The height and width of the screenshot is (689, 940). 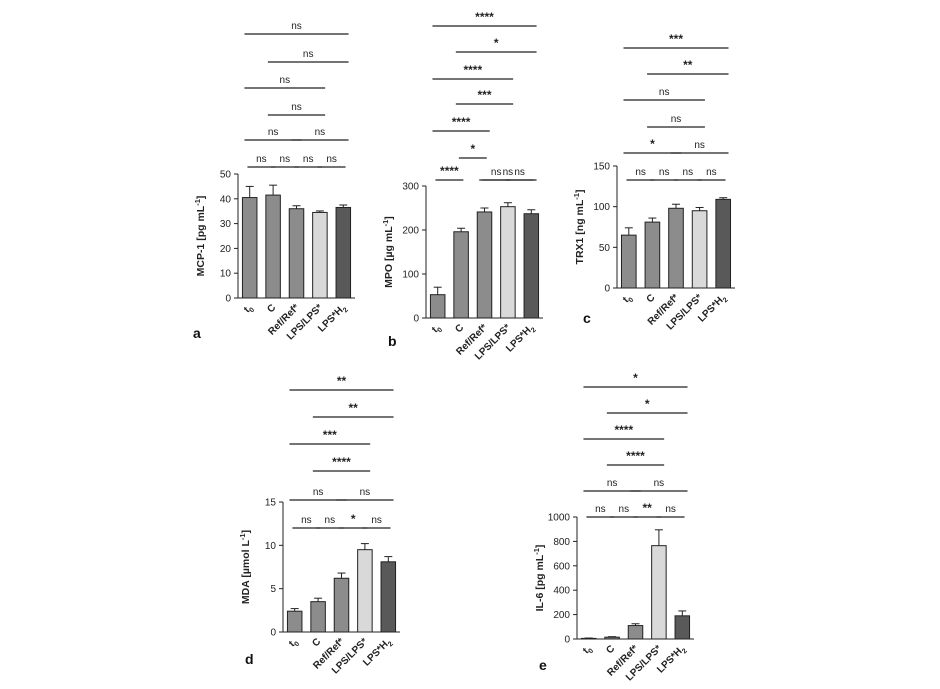 I want to click on y-tick-label: 50, so click(x=605, y=248).